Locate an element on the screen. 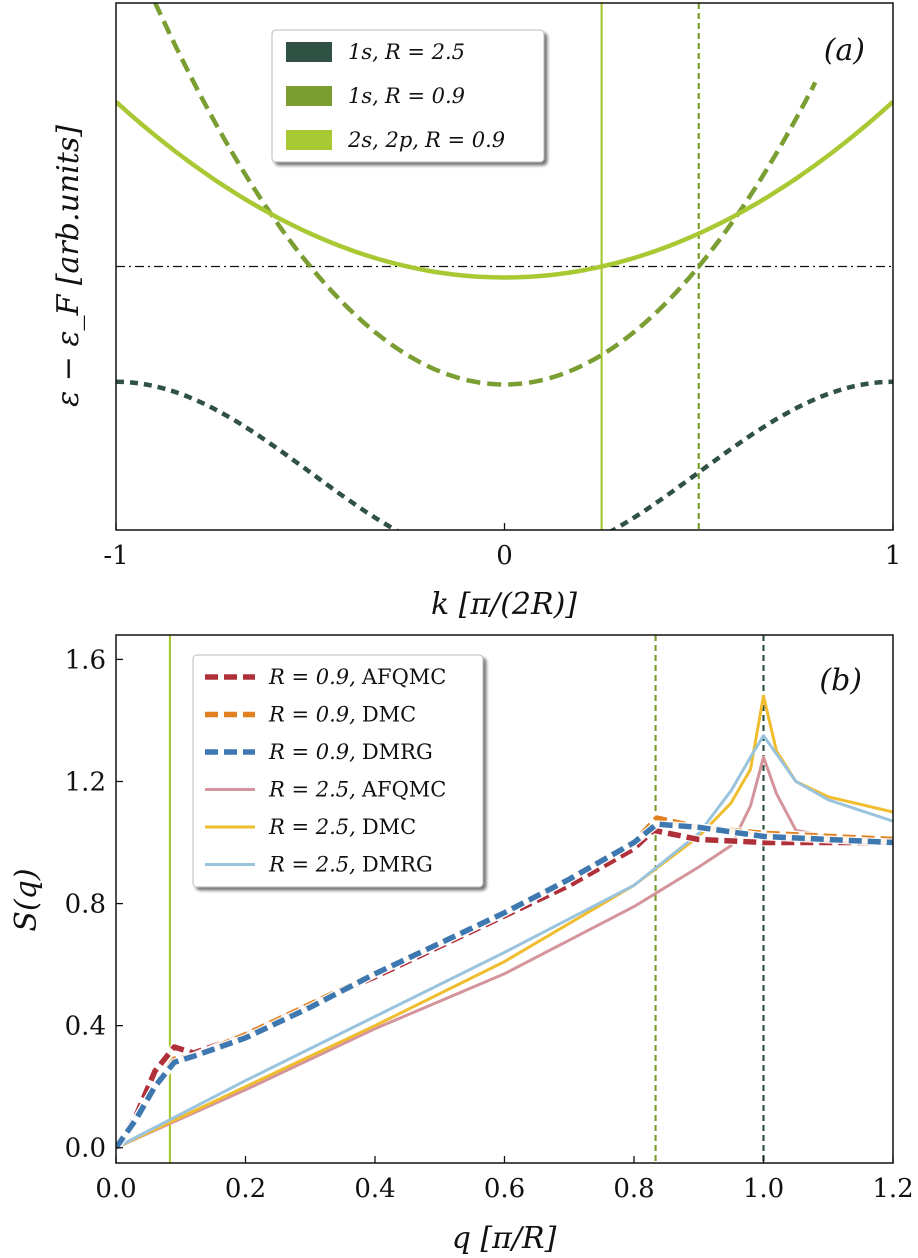 The width and height of the screenshot is (918, 1258). panel-b-legend-label: R = 2.5, DMC is located at coordinates (342, 827).